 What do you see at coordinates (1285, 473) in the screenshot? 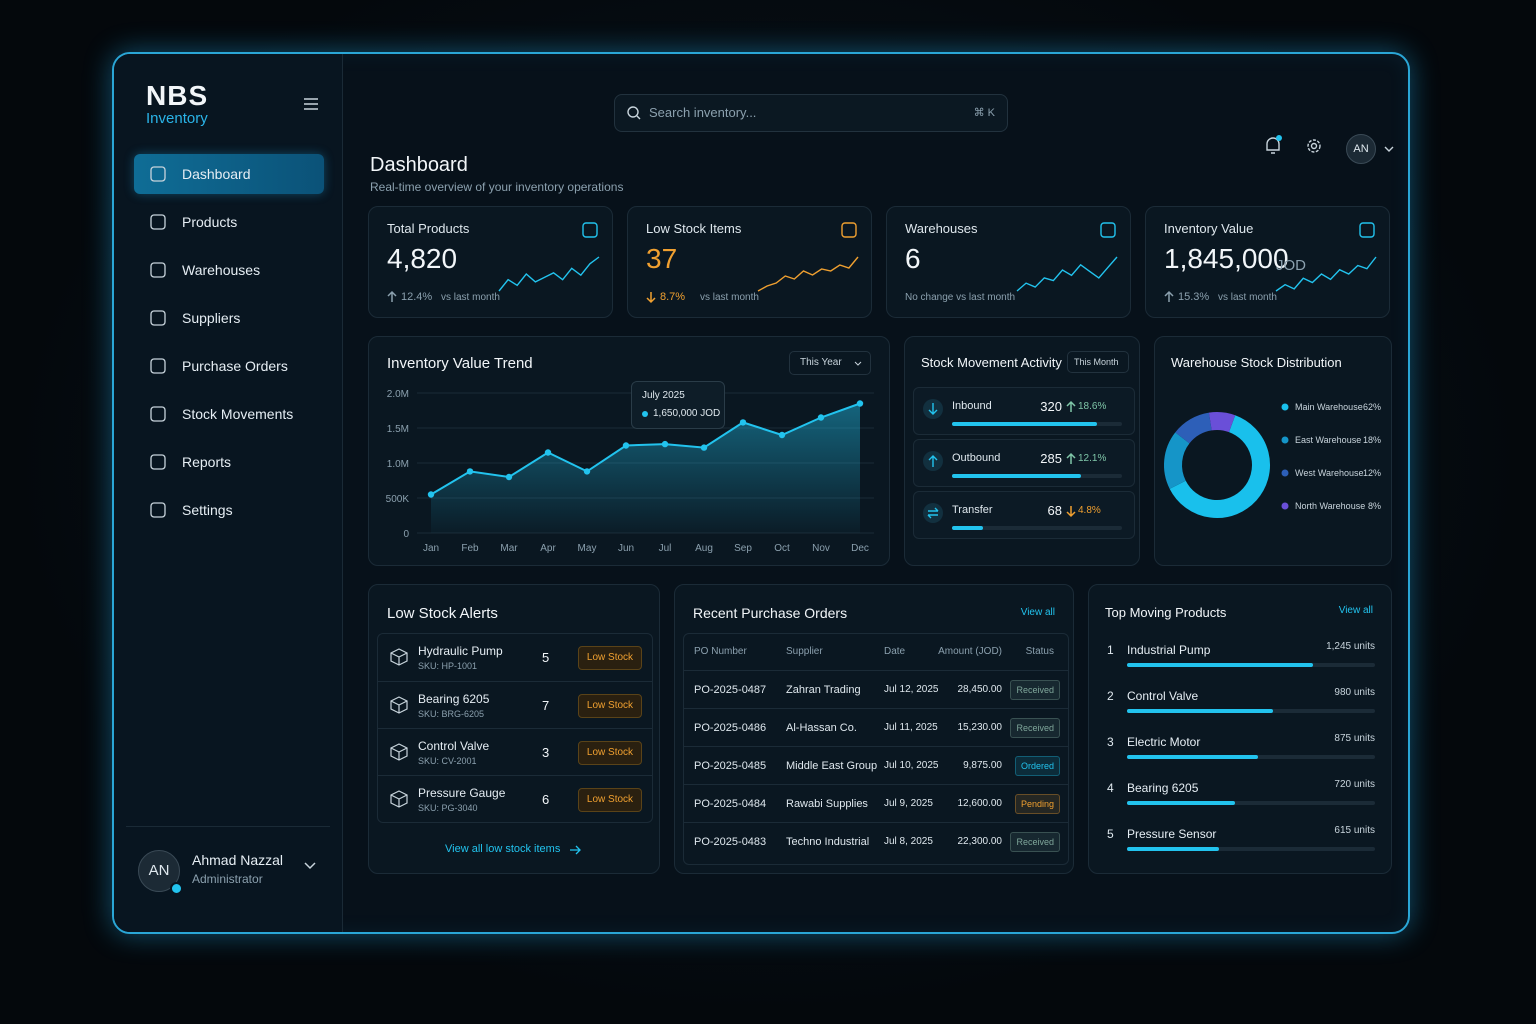
I see `legend-swatch` at bounding box center [1285, 473].